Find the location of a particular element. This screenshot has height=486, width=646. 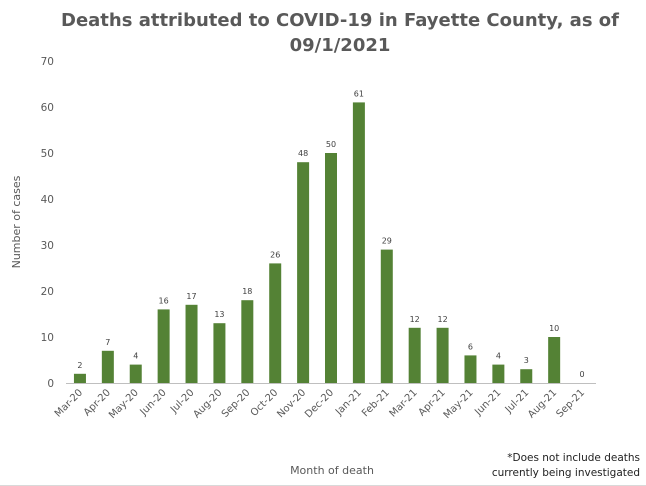

data-label: 29 is located at coordinates (387, 241).